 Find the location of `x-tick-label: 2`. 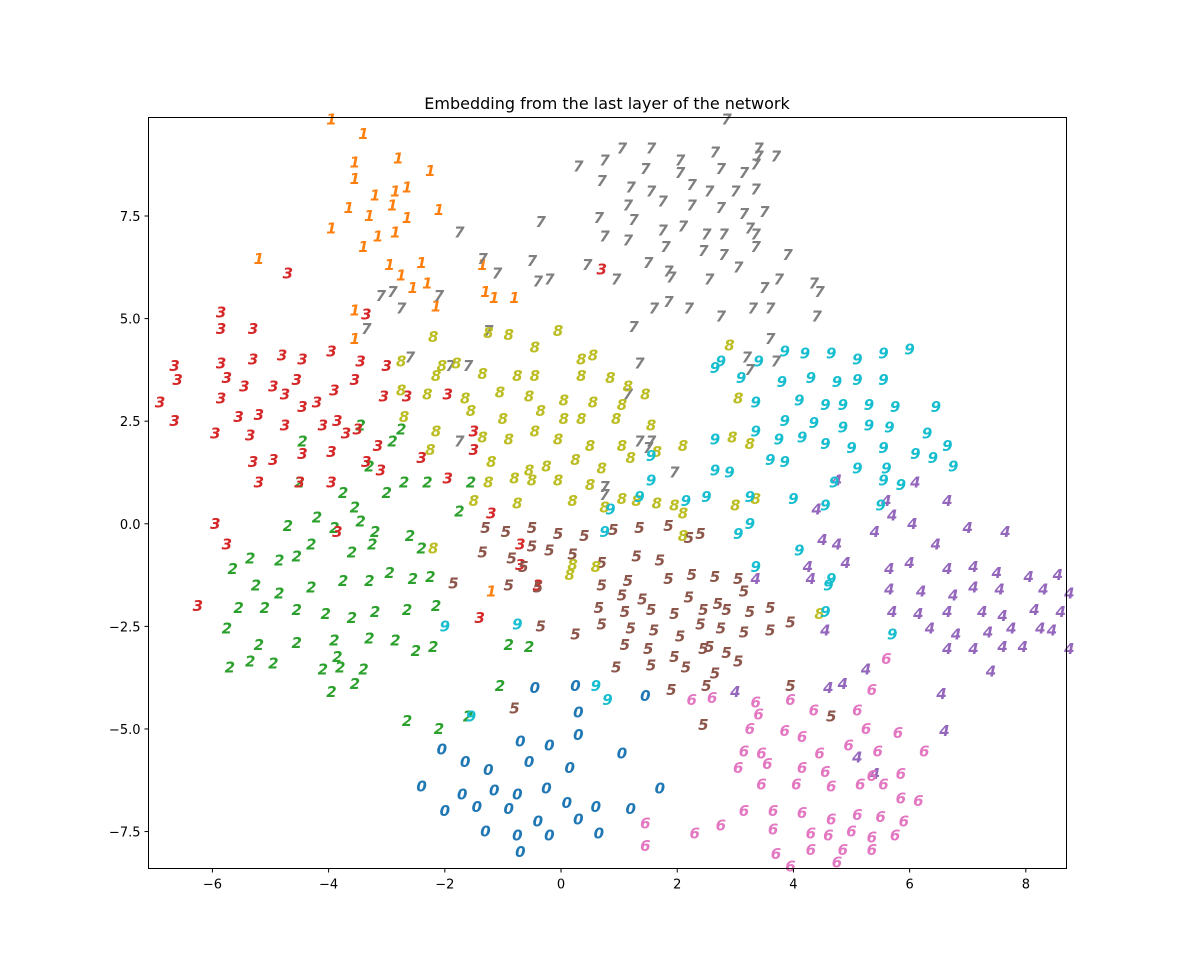

x-tick-label: 2 is located at coordinates (677, 885).